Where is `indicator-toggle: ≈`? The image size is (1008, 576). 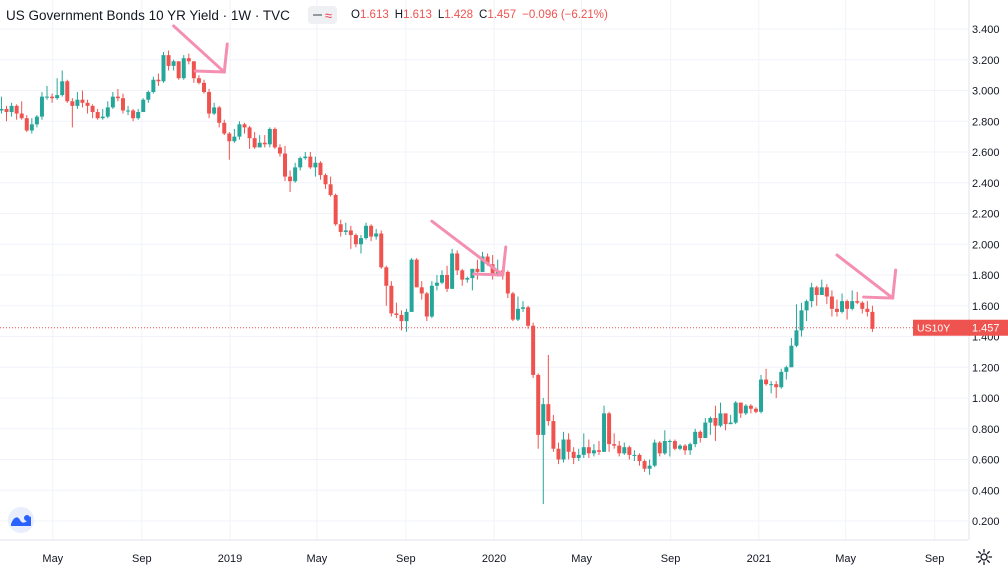
indicator-toggle: ≈ is located at coordinates (322, 15).